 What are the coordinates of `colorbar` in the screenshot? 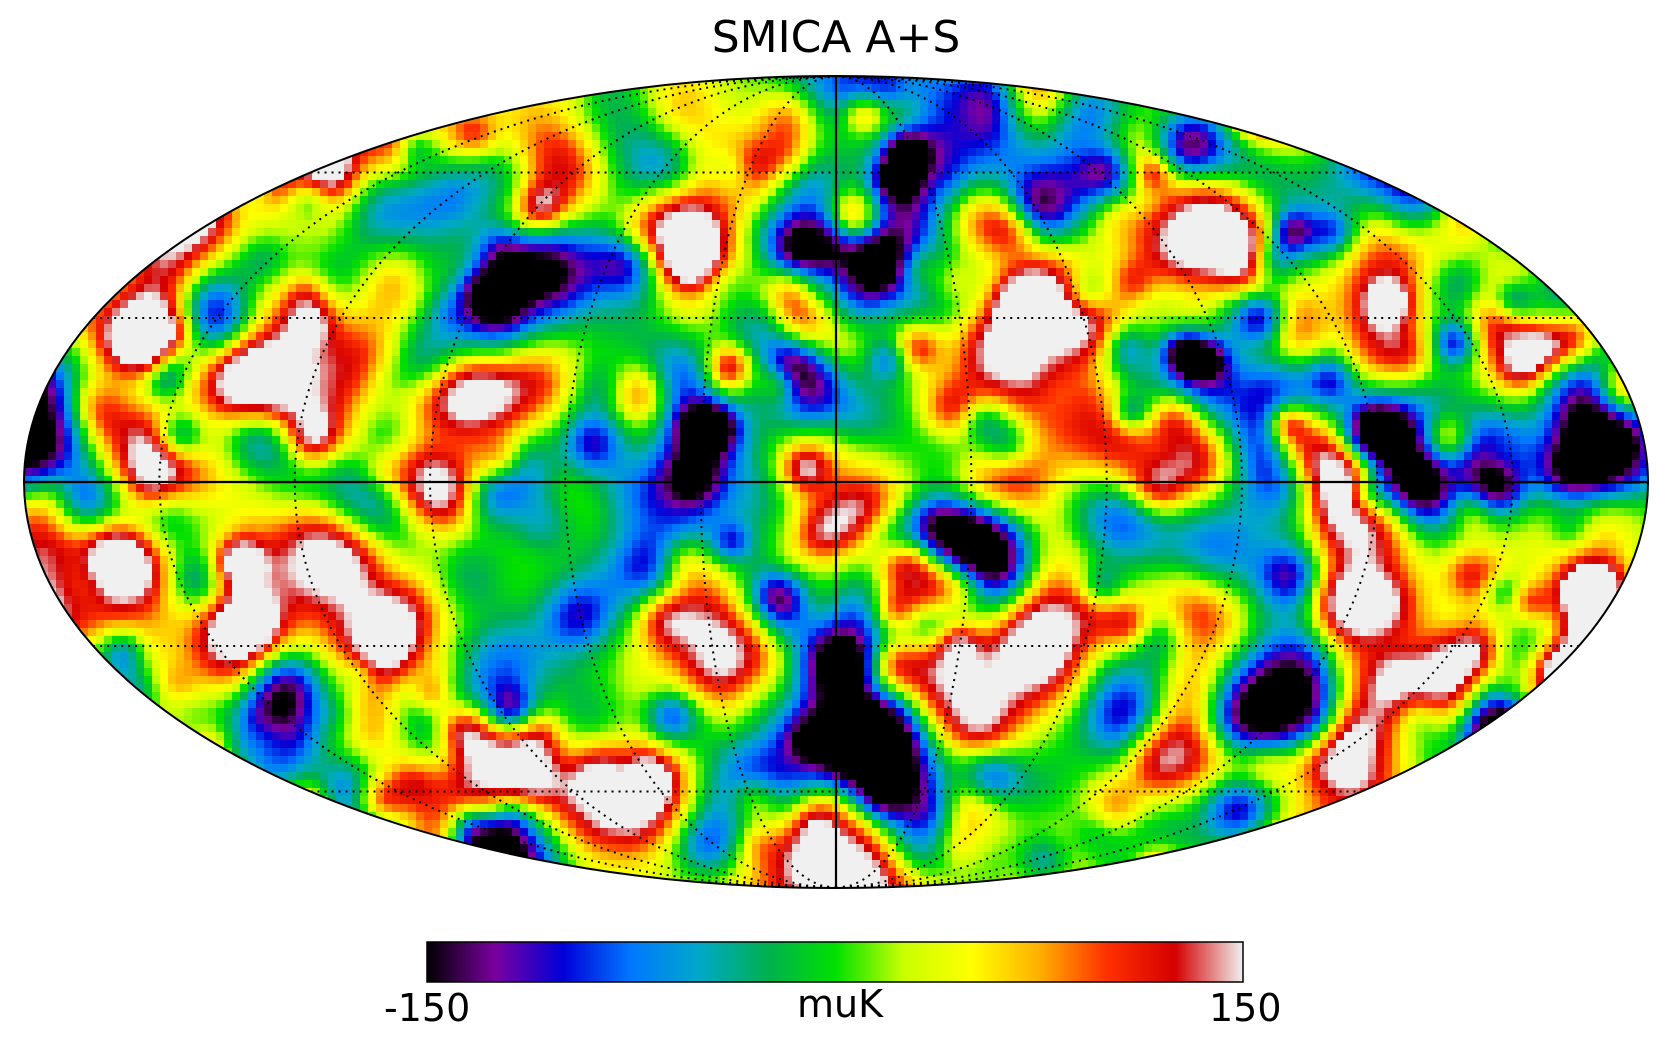 It's located at (835, 962).